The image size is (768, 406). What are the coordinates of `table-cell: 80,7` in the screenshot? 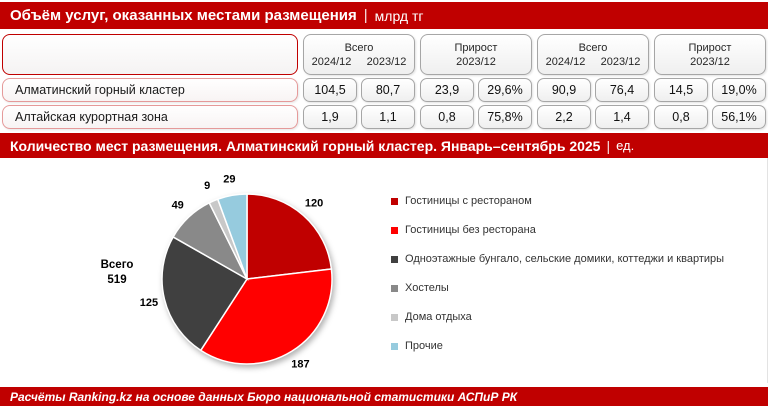 It's located at (388, 90).